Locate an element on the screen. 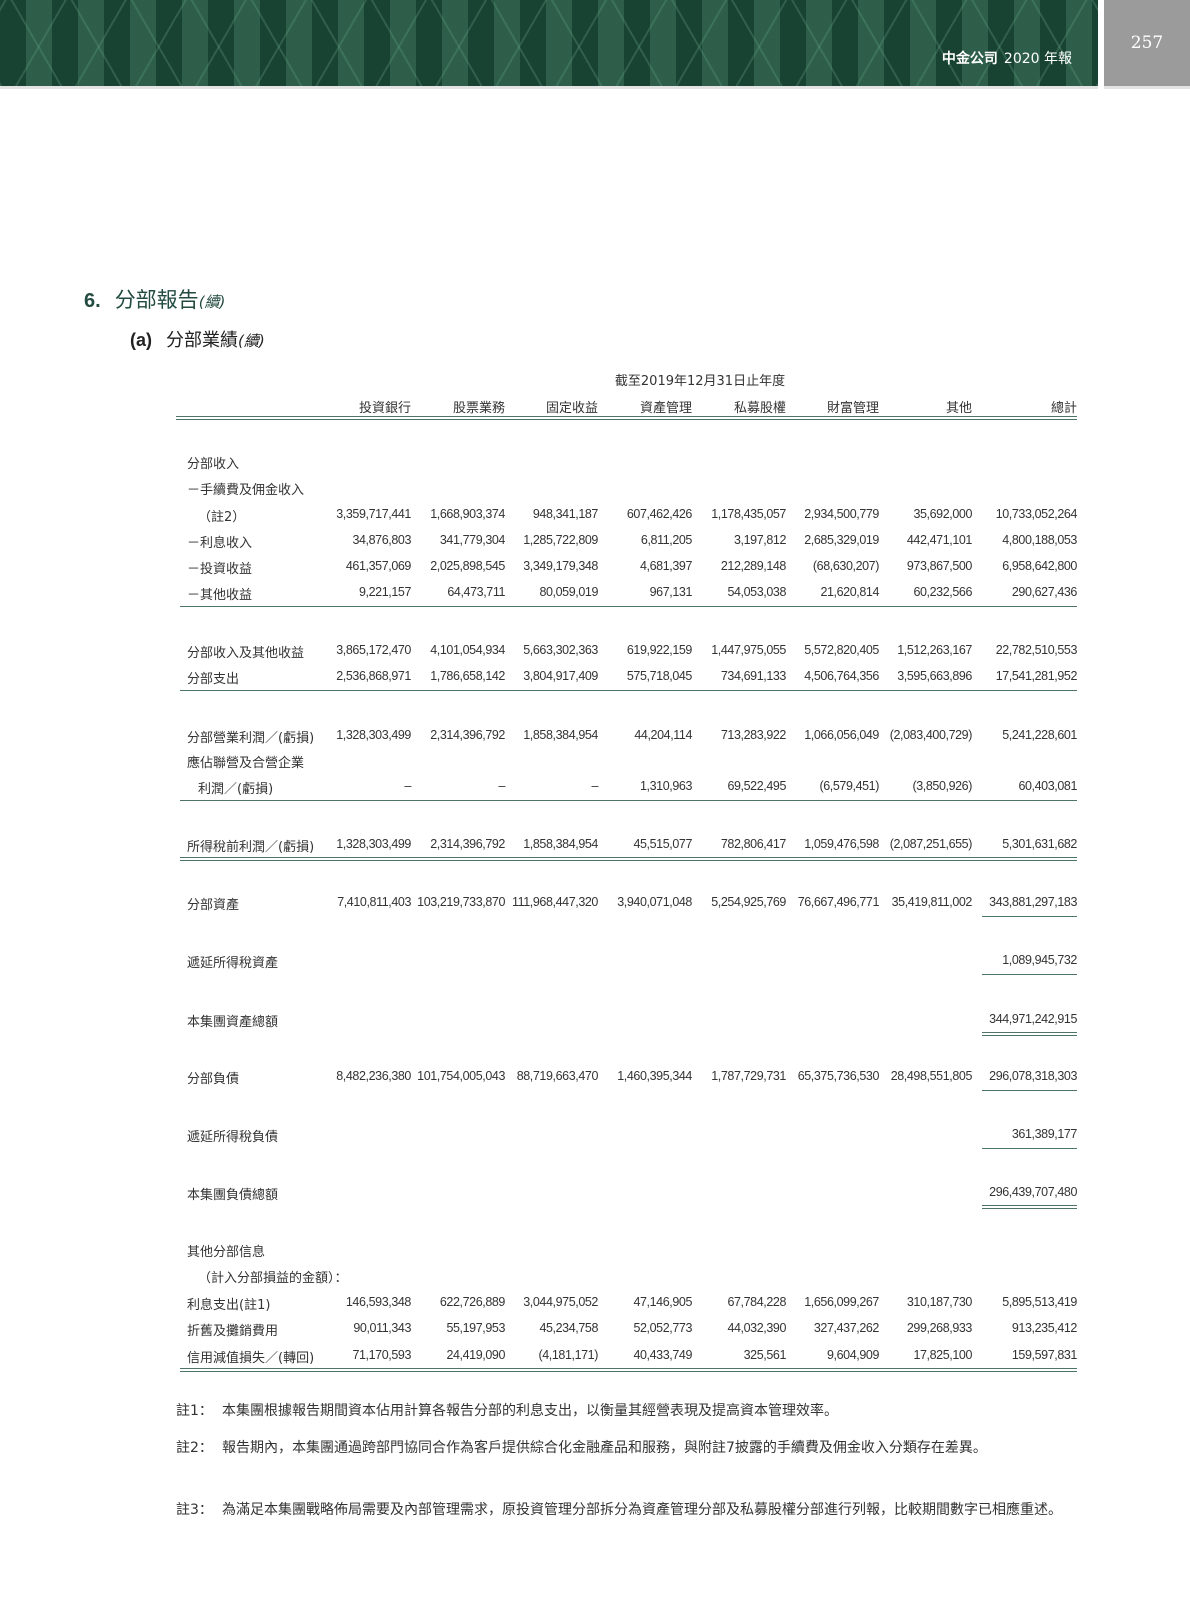 The width and height of the screenshot is (1190, 1615). table-cell: 1,787,729,731 is located at coordinates (748, 1076).